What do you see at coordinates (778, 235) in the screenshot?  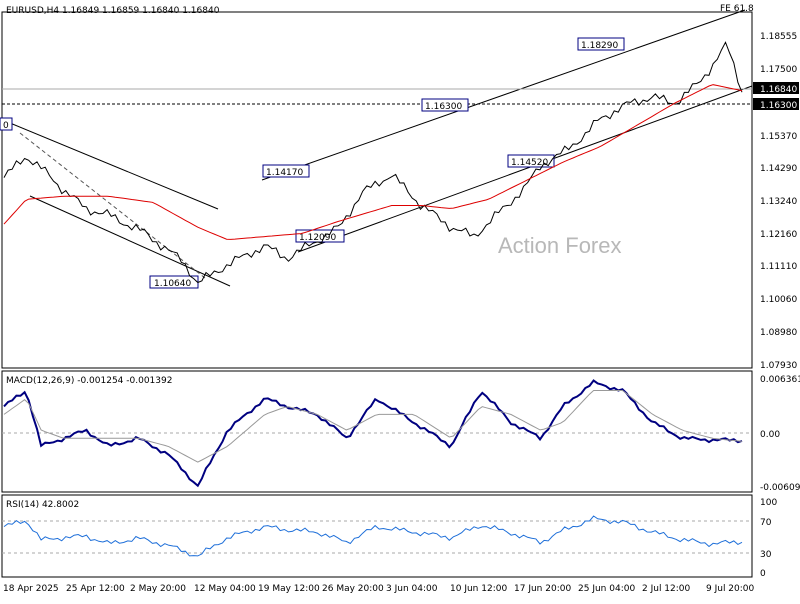 I see `price-ytick-7: 1.12160` at bounding box center [778, 235].